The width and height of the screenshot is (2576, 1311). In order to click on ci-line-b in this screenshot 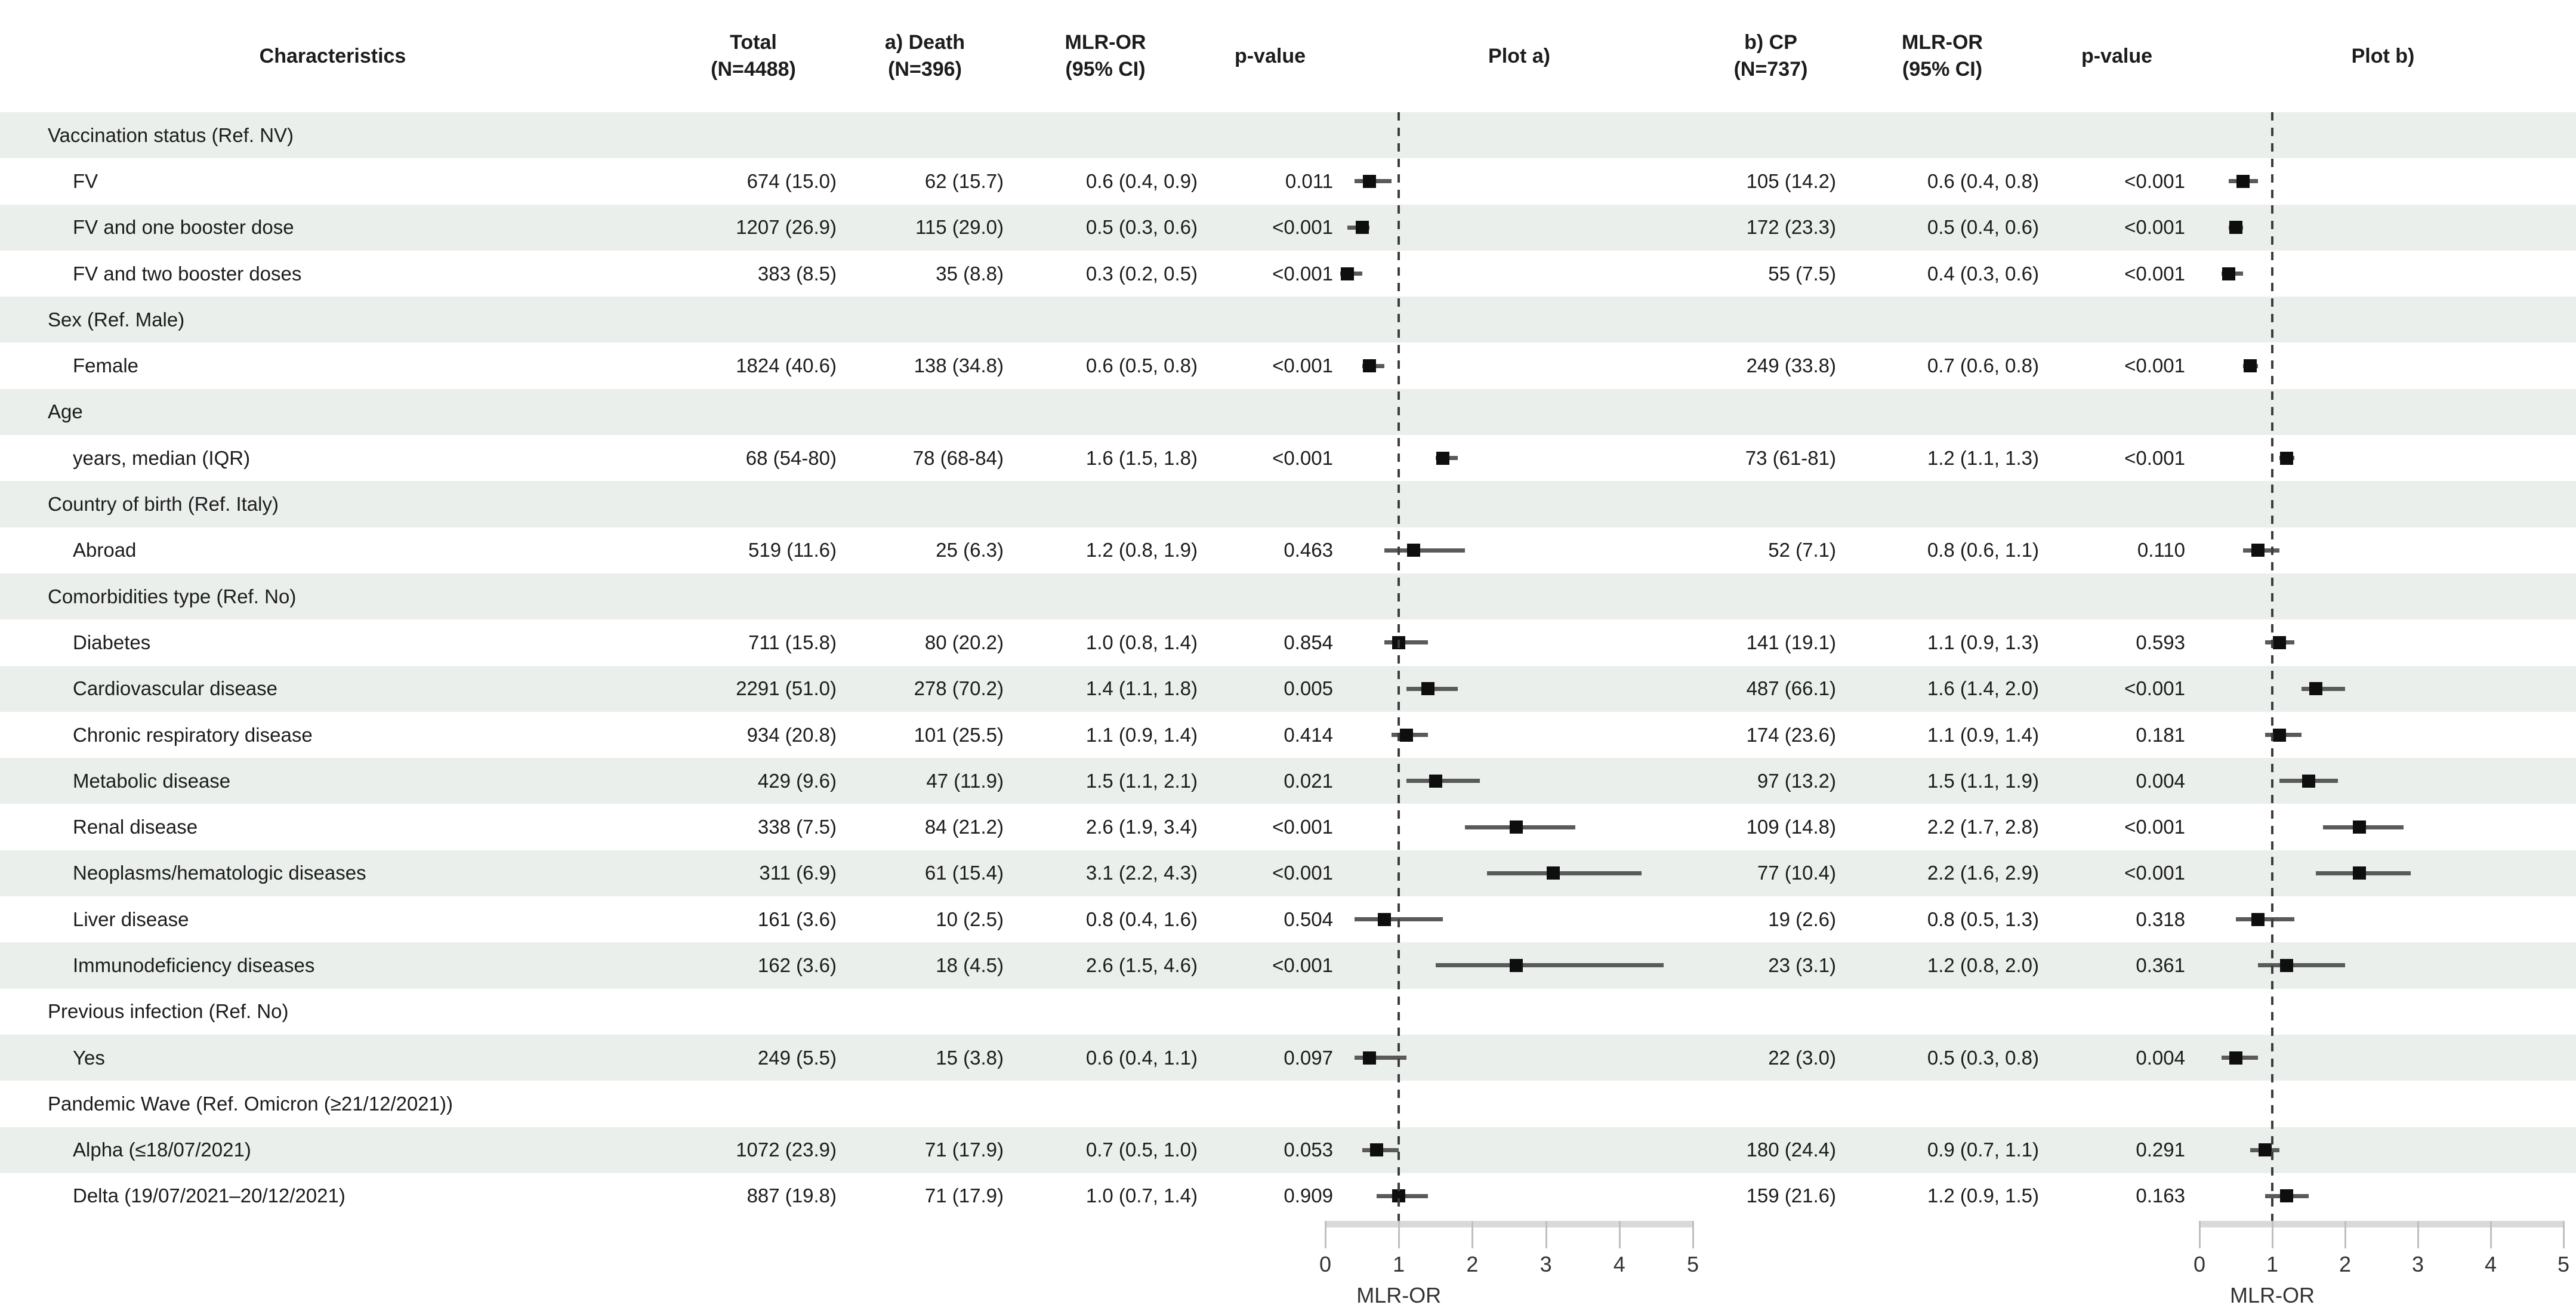, I will do `click(2265, 919)`.